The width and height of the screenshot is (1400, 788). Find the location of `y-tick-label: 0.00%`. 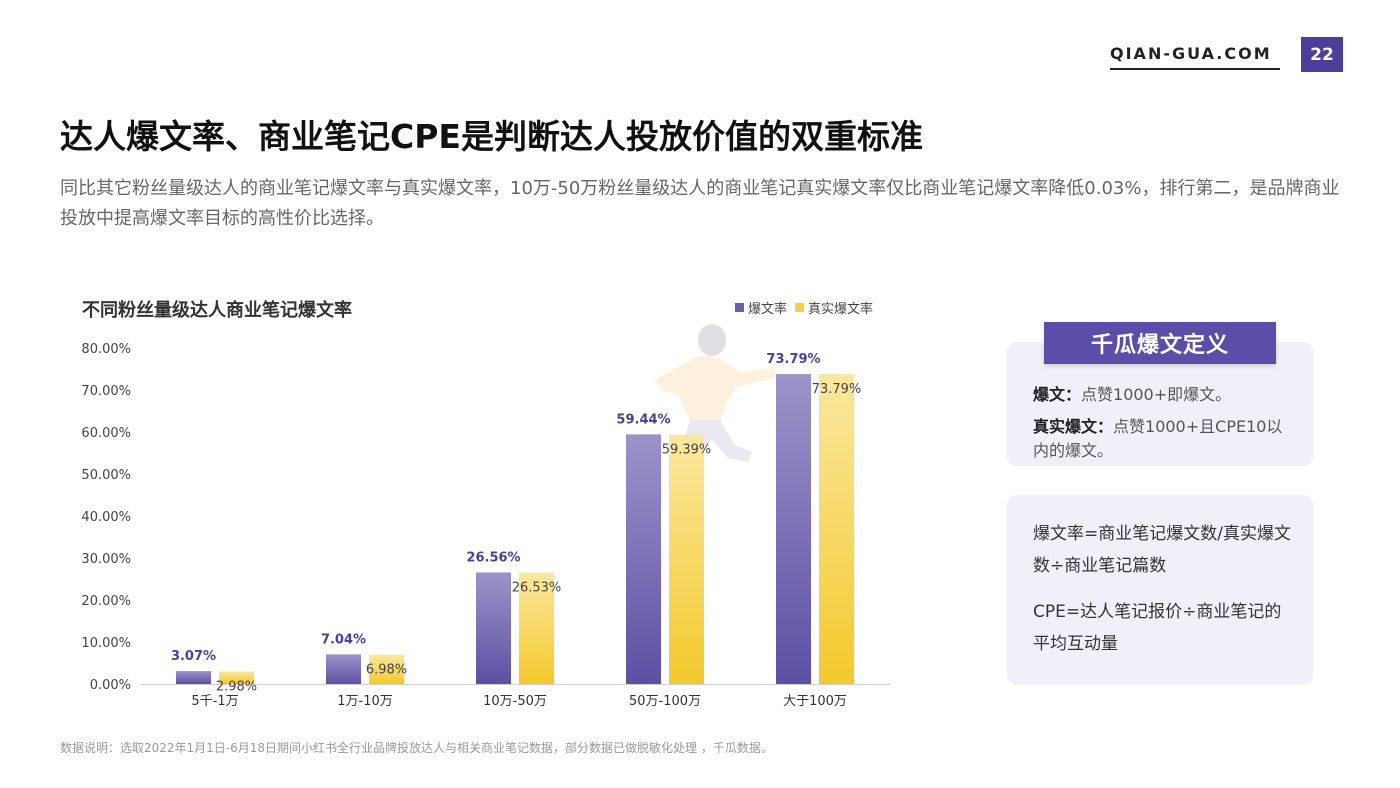

y-tick-label: 0.00% is located at coordinates (110, 685).